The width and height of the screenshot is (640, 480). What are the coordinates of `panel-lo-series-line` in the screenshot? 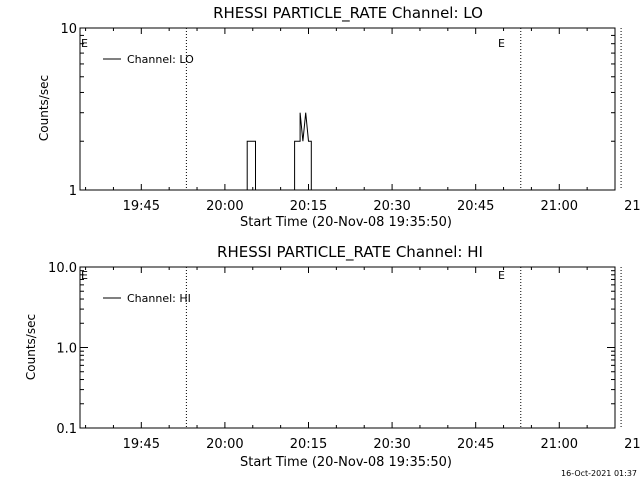 It's located at (279, 151).